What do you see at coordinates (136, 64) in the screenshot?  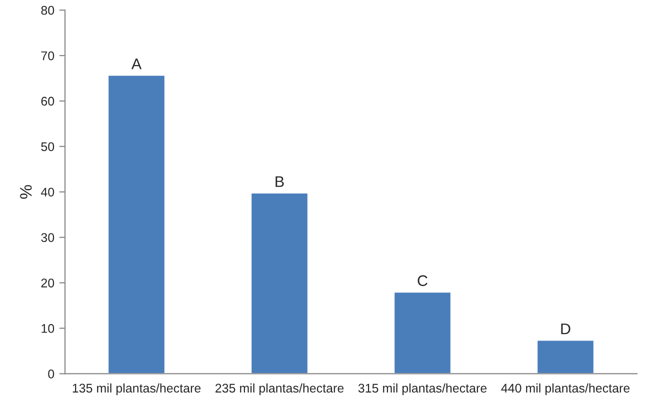 I see `annotation: A` at bounding box center [136, 64].